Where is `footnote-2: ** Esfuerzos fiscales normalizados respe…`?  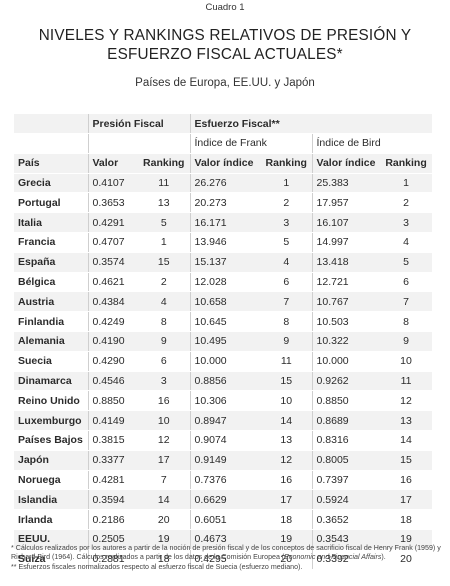 footnote-2: ** Esfuerzos fiscales normalizados respe… is located at coordinates (157, 566).